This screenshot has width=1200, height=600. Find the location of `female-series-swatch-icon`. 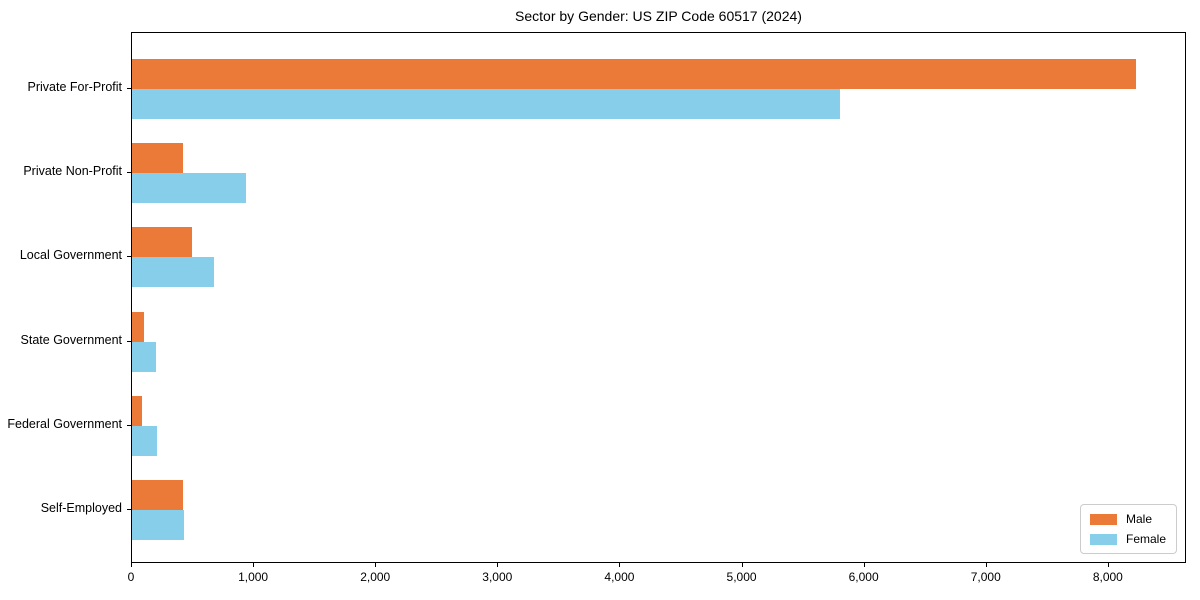

female-series-swatch-icon is located at coordinates (1103, 539).